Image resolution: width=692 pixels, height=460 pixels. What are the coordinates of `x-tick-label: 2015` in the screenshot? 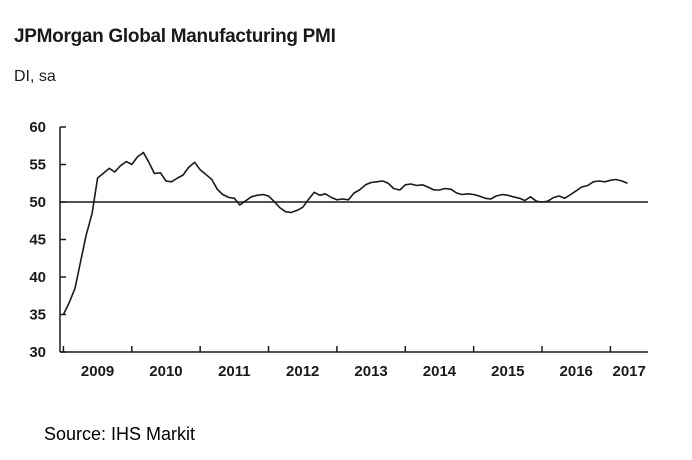 It's located at (507, 371).